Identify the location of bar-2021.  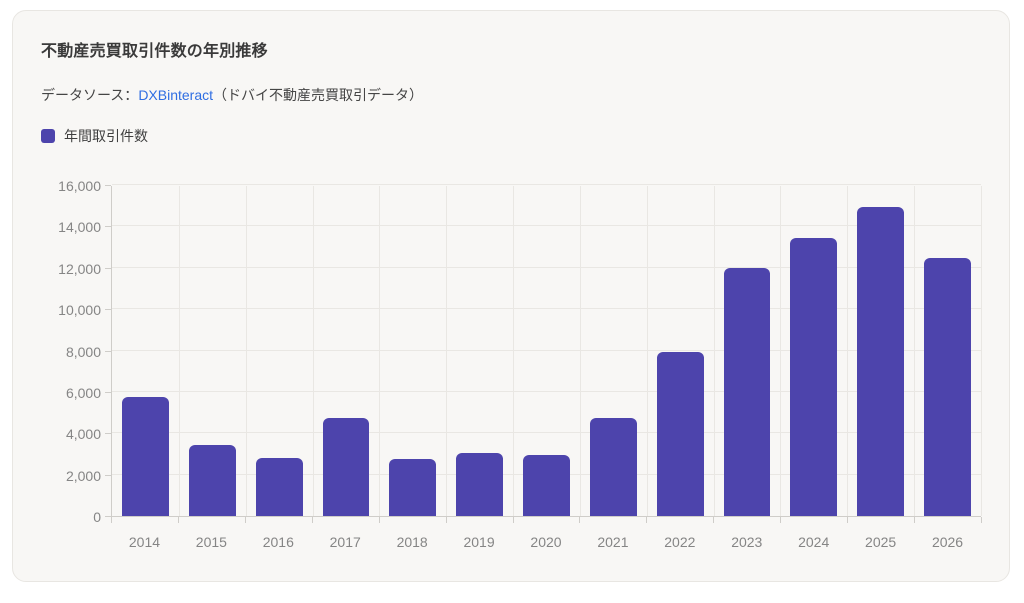
(613, 466).